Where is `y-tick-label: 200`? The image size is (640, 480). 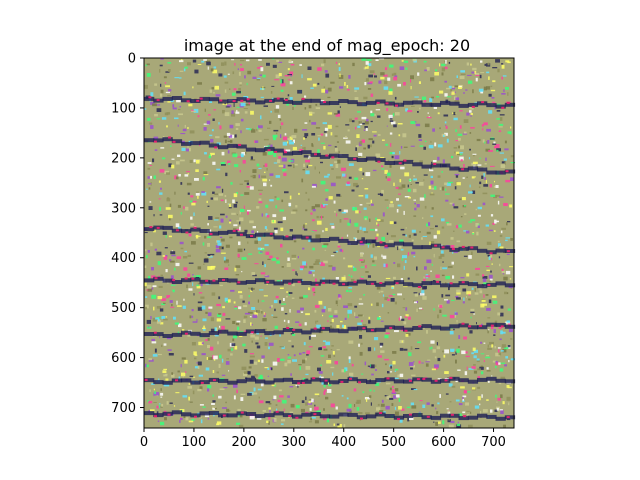
y-tick-label: 200 is located at coordinates (123, 158).